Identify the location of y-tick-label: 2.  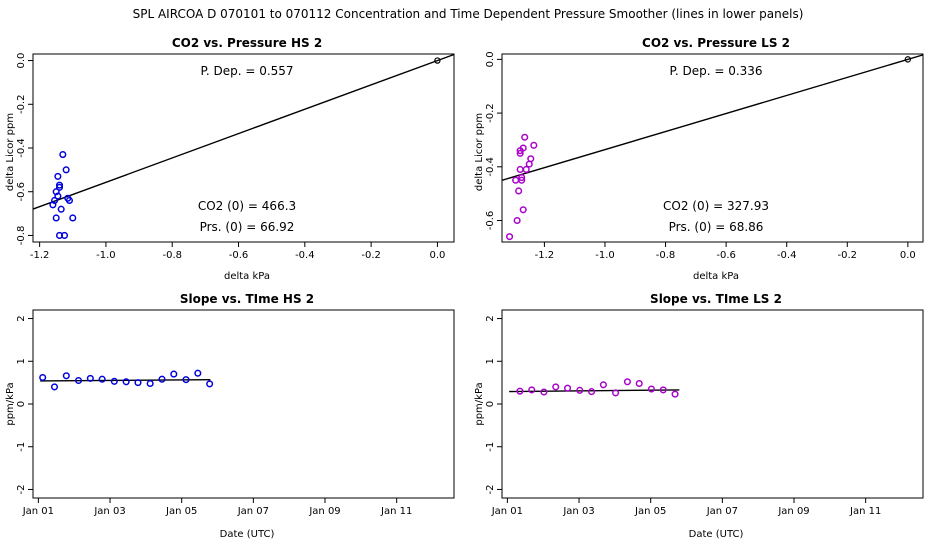
(490, 318).